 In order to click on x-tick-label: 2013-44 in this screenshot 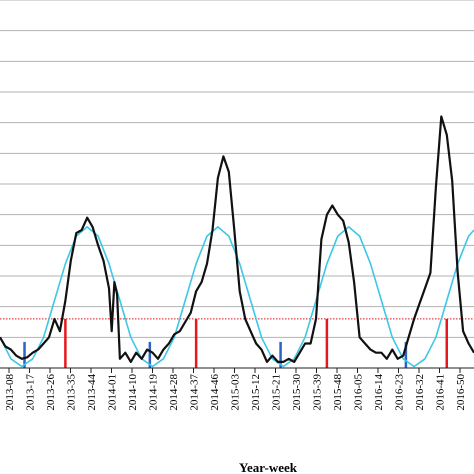, I will do `click(92, 392)`.